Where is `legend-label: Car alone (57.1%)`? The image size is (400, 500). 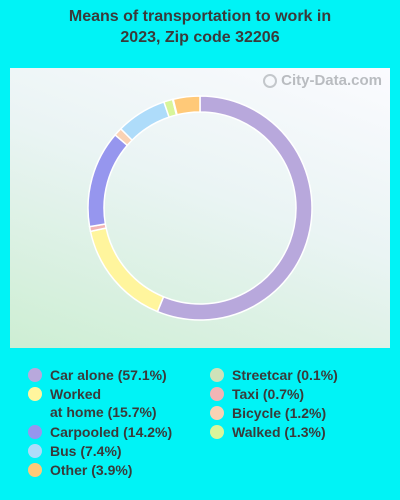
legend-label: Car alone (57.1%) is located at coordinates (108, 375).